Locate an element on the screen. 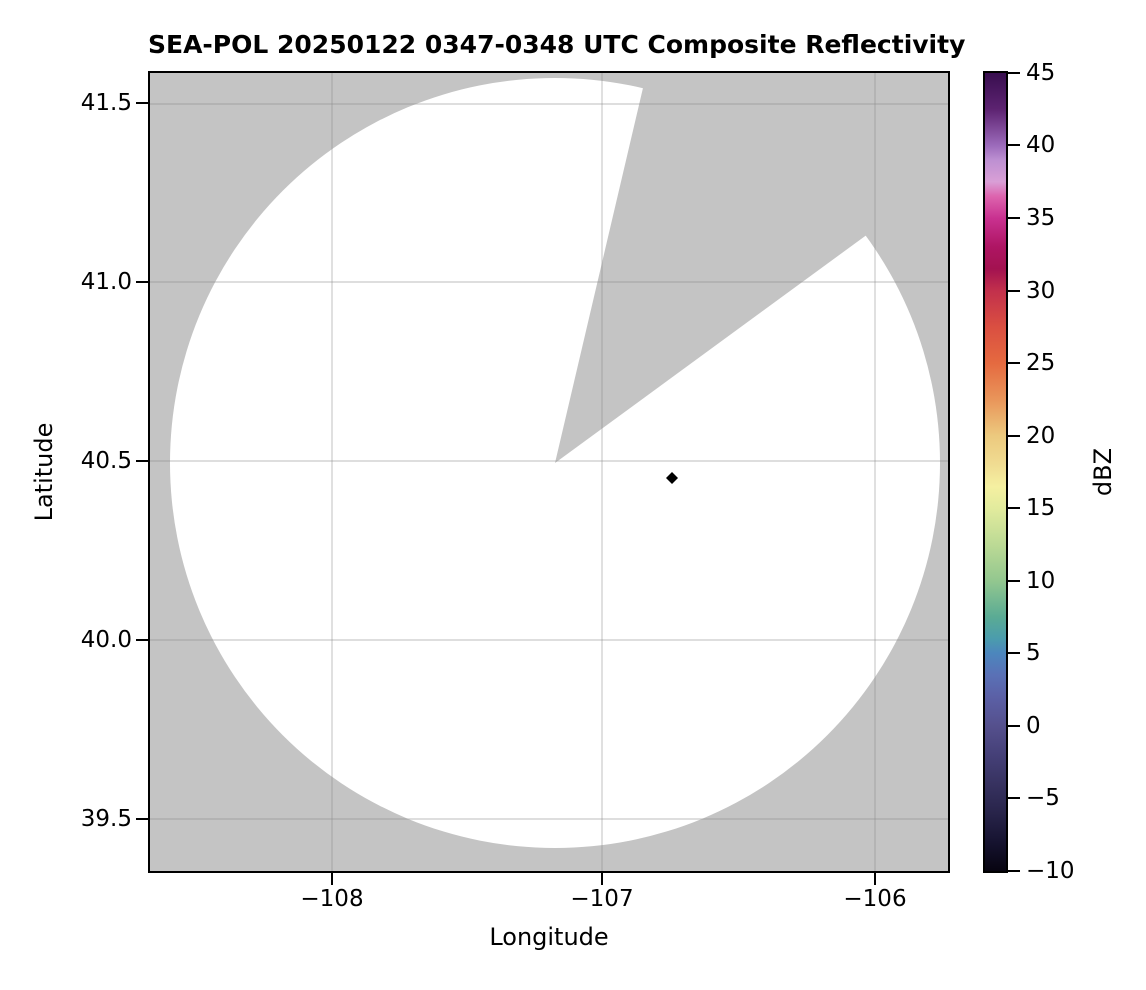 The width and height of the screenshot is (1146, 990). colorbar-gradient is located at coordinates (995, 472).